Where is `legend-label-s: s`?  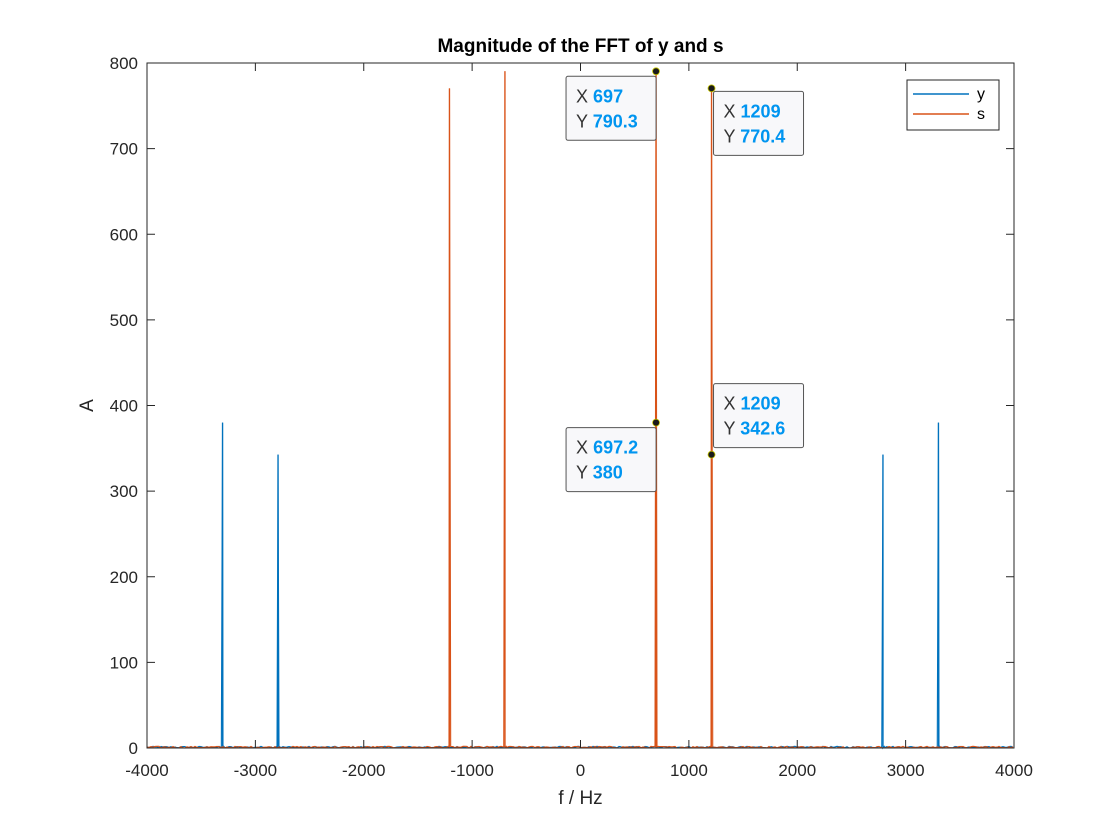
legend-label-s: s is located at coordinates (981, 114).